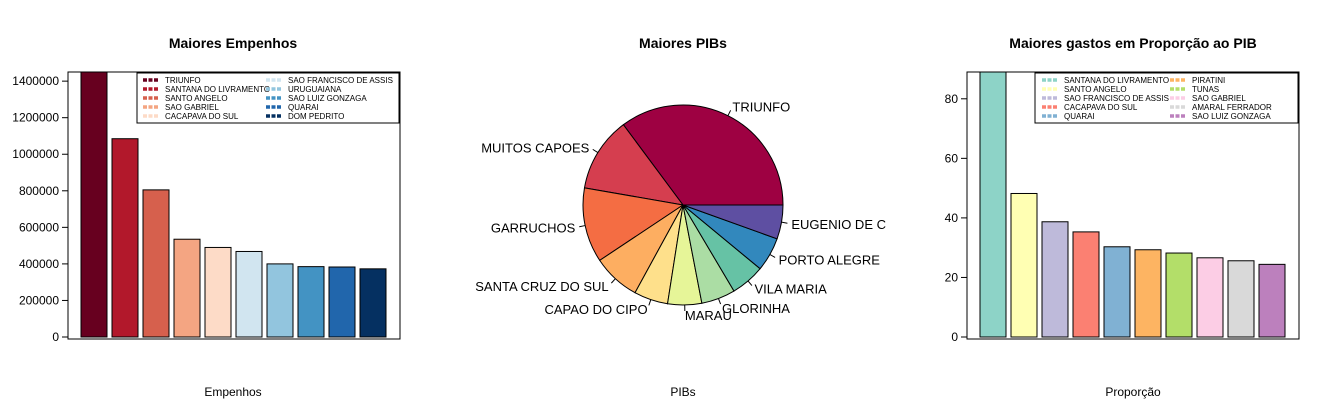 This screenshot has height=413, width=1339. I want to click on chart-proporcao-legend-label: SAO LUIZ GONZAGA, so click(1231, 116).